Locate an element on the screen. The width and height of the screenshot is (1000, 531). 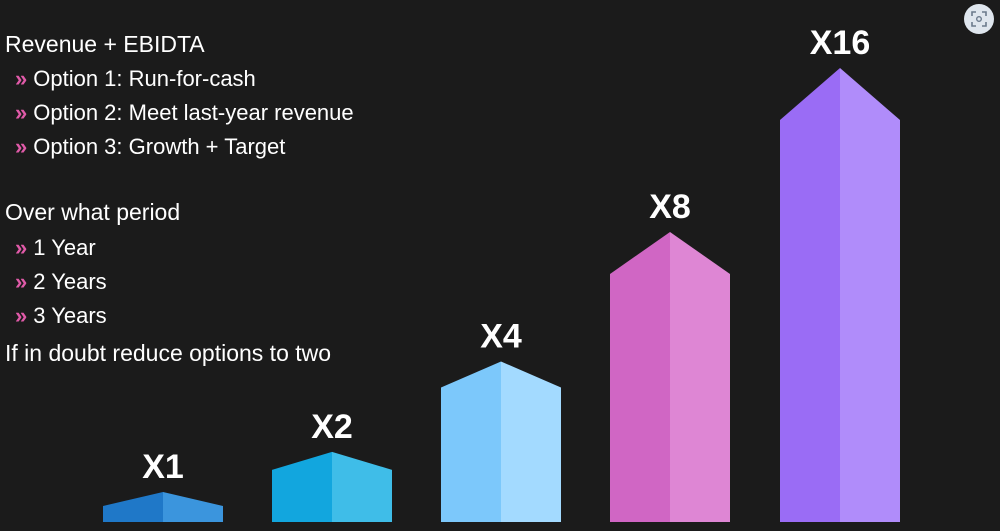
option-3-label: Option 3: Growth + Target is located at coordinates (159, 146).